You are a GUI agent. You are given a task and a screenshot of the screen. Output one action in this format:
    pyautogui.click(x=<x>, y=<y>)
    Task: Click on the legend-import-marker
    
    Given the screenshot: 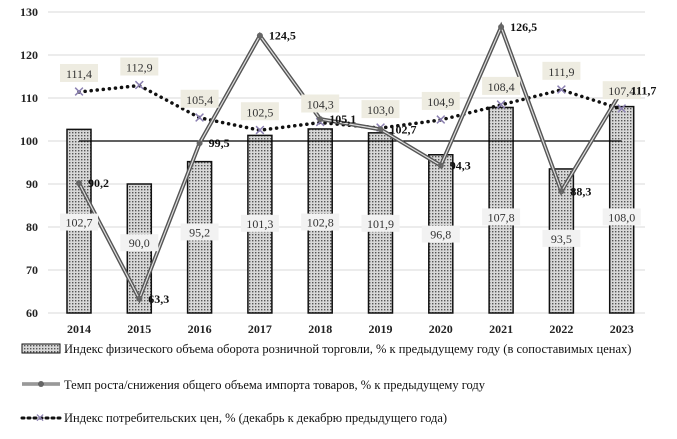 What is the action you would take?
    pyautogui.click(x=41, y=384)
    